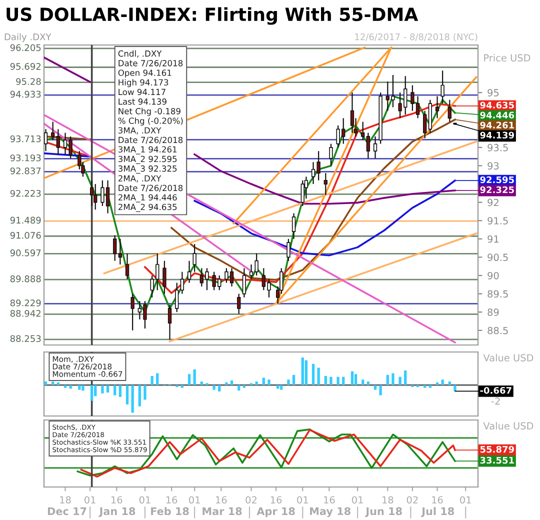 The image size is (540, 520). What do you see at coordinates (149, 112) in the screenshot?
I see `annotation: Net Chg -0.189` at bounding box center [149, 112].